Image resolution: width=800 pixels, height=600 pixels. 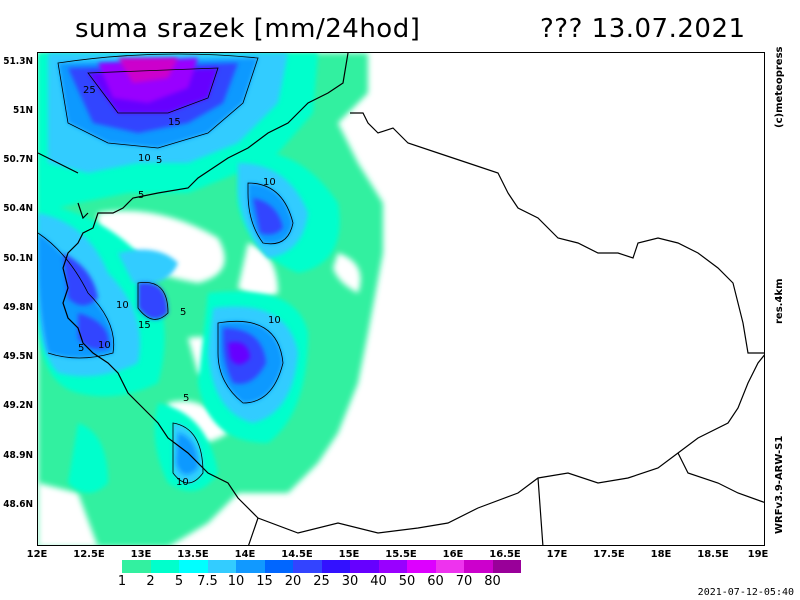 I want to click on lon-label-12: 12E, so click(x=37, y=554).